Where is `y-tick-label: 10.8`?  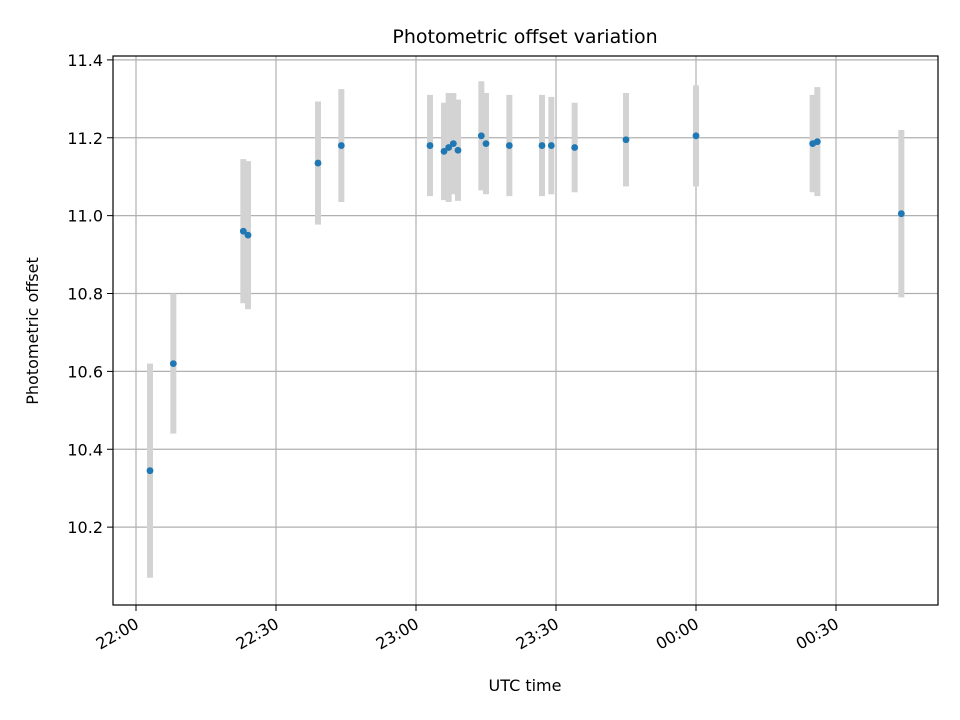
y-tick-label: 10.8 is located at coordinates (85, 294).